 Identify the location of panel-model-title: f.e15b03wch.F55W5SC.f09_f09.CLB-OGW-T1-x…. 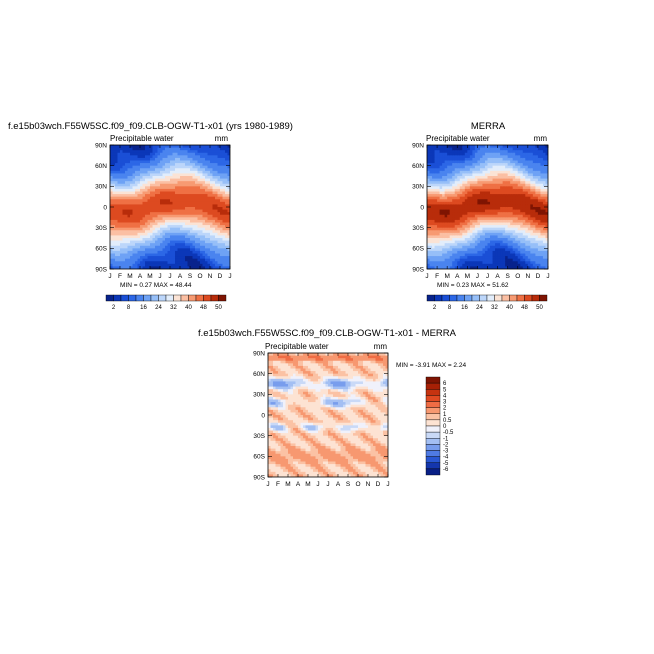
(150, 126).